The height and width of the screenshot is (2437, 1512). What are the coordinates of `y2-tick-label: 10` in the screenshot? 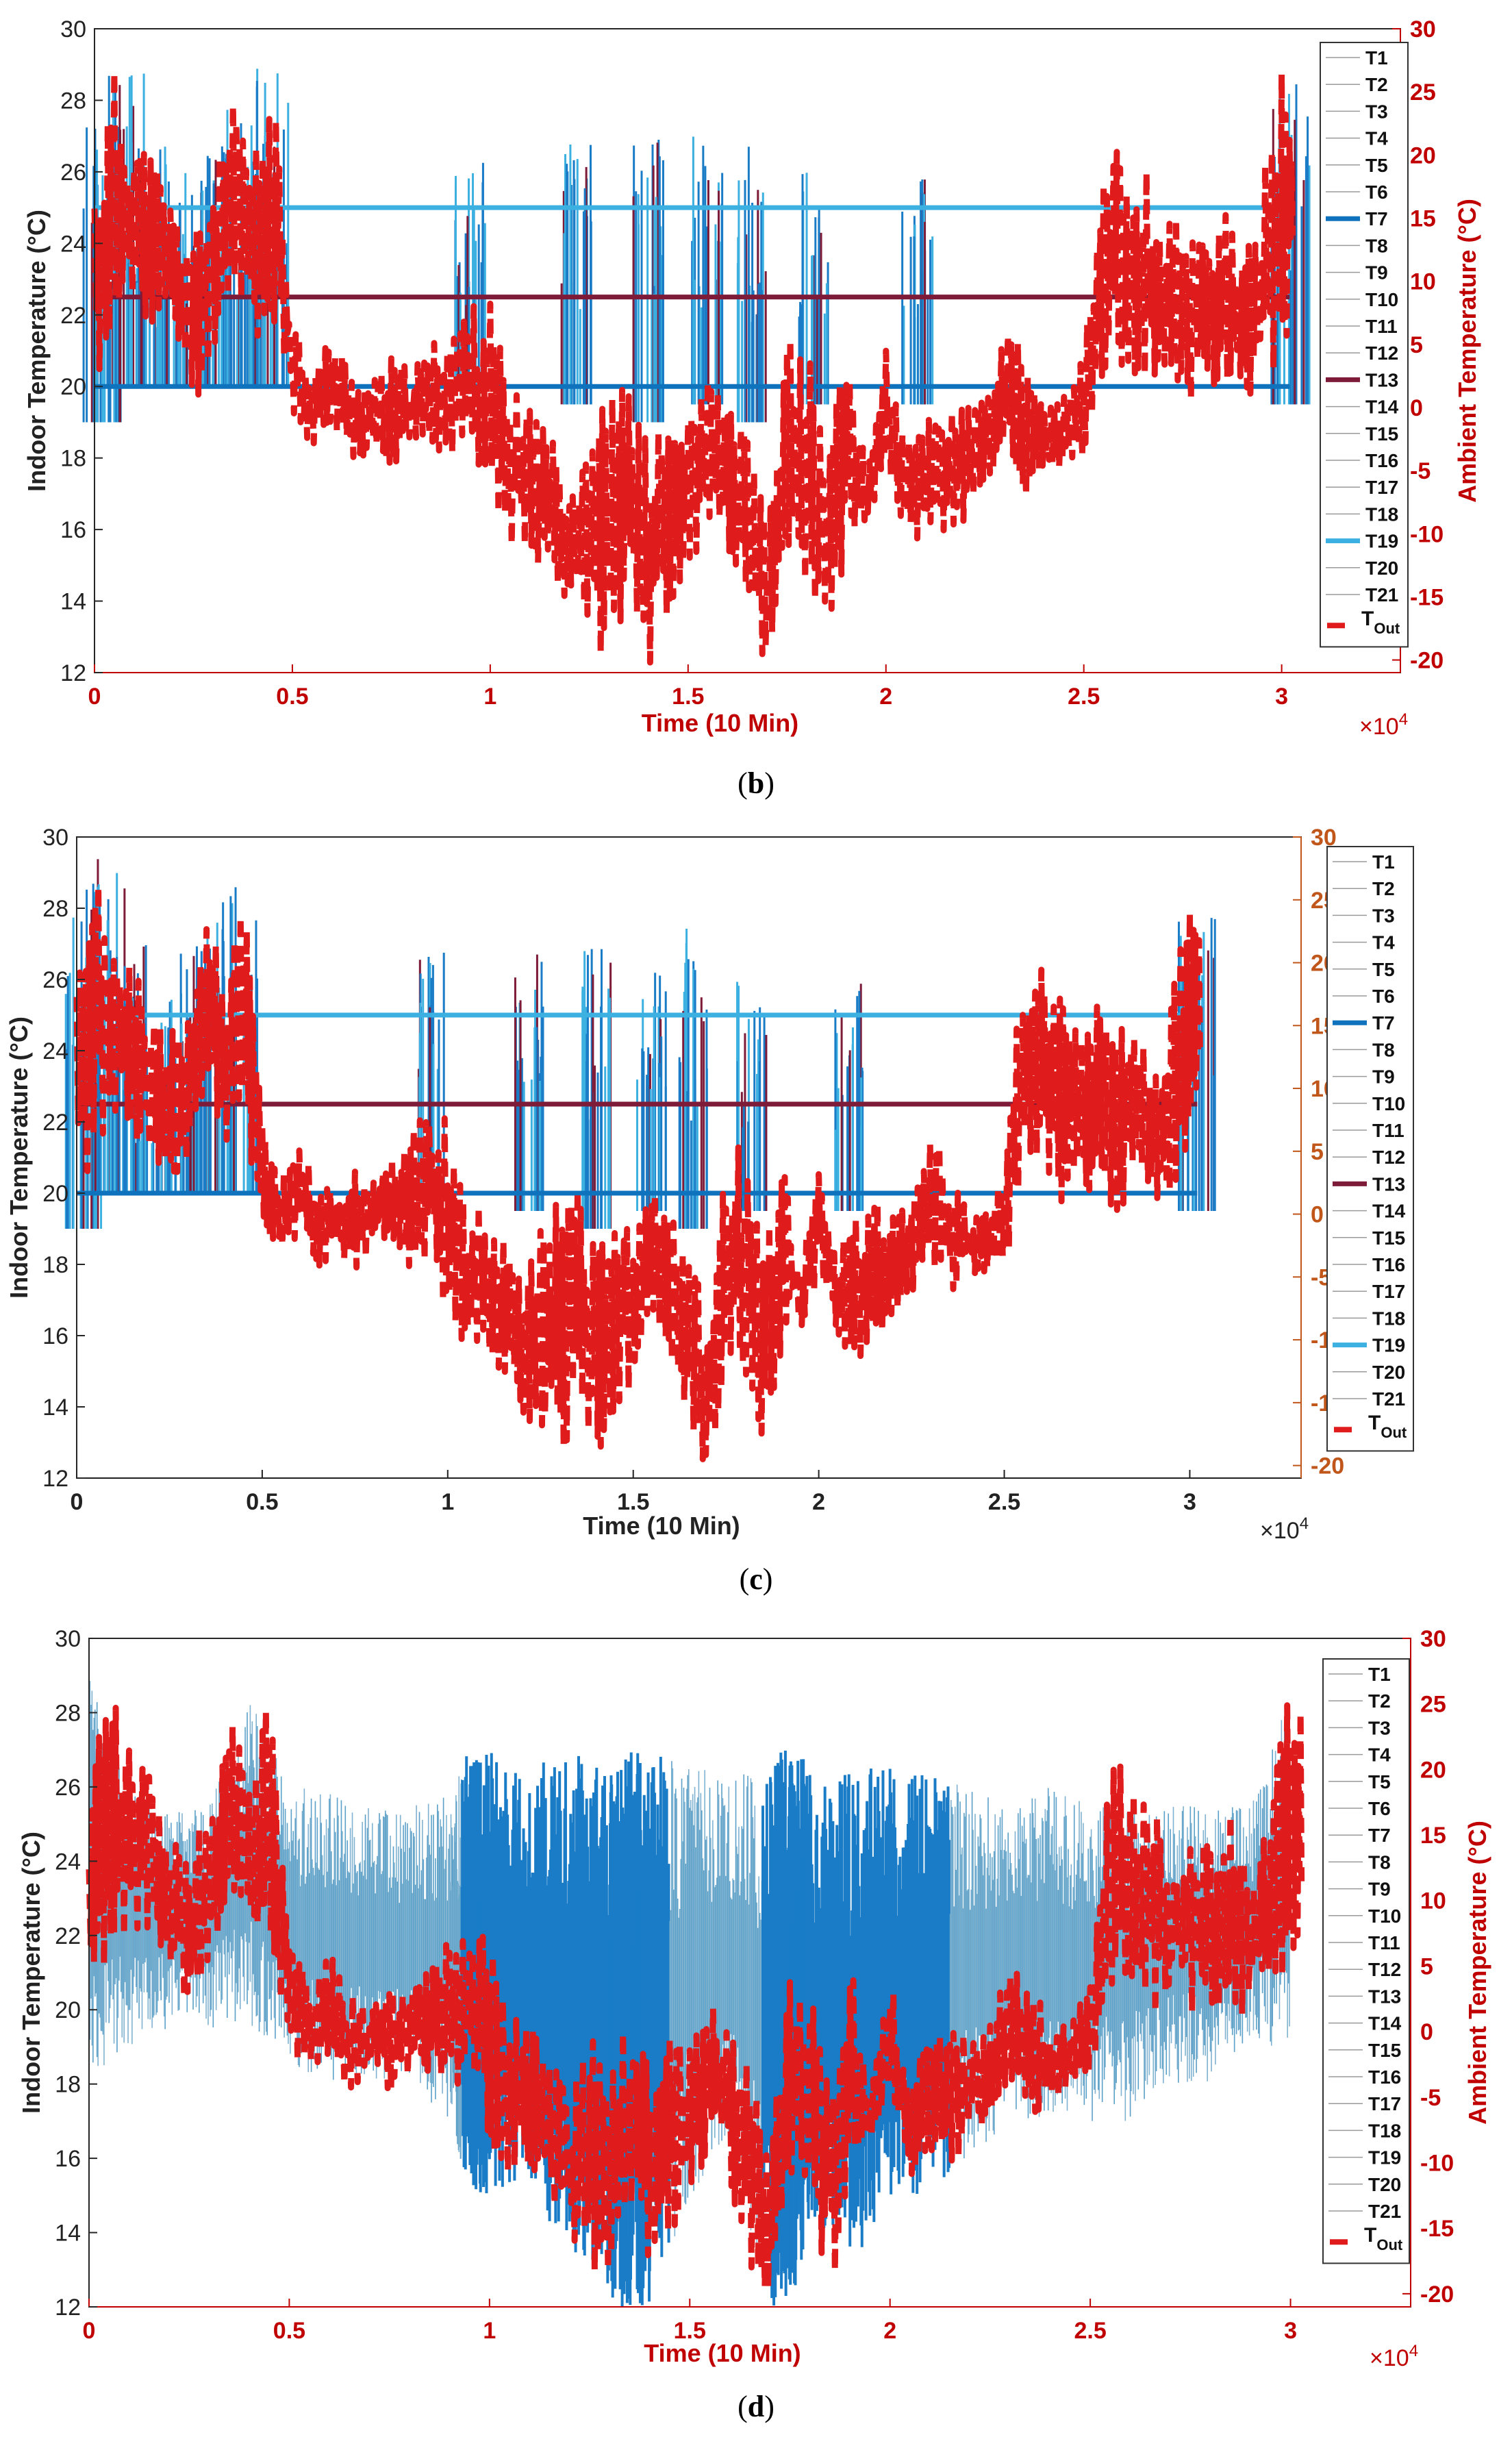 It's located at (1423, 282).